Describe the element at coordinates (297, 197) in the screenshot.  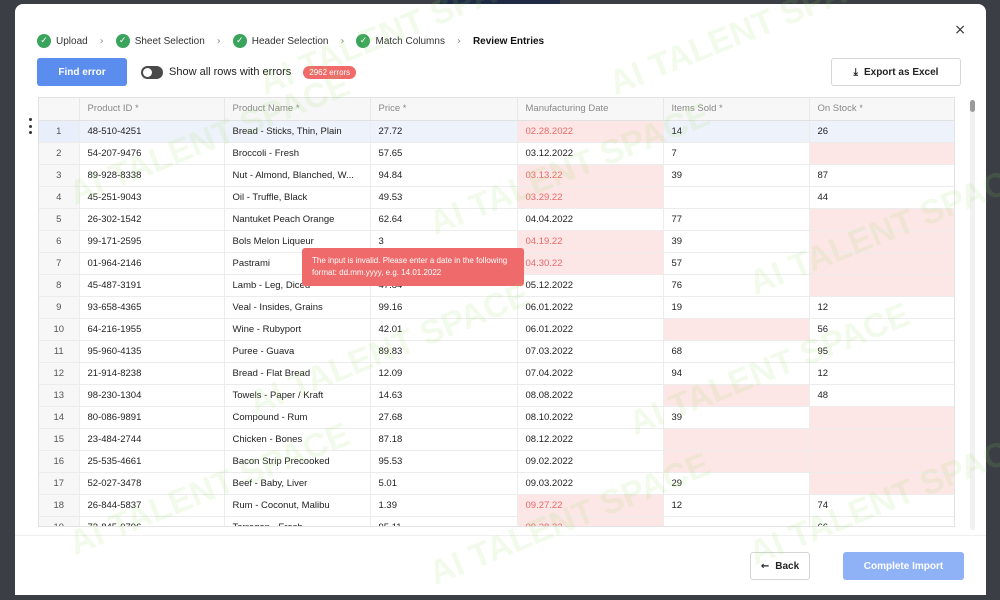
I see `product-name-cell: Oil - Truffle, Black` at that location.